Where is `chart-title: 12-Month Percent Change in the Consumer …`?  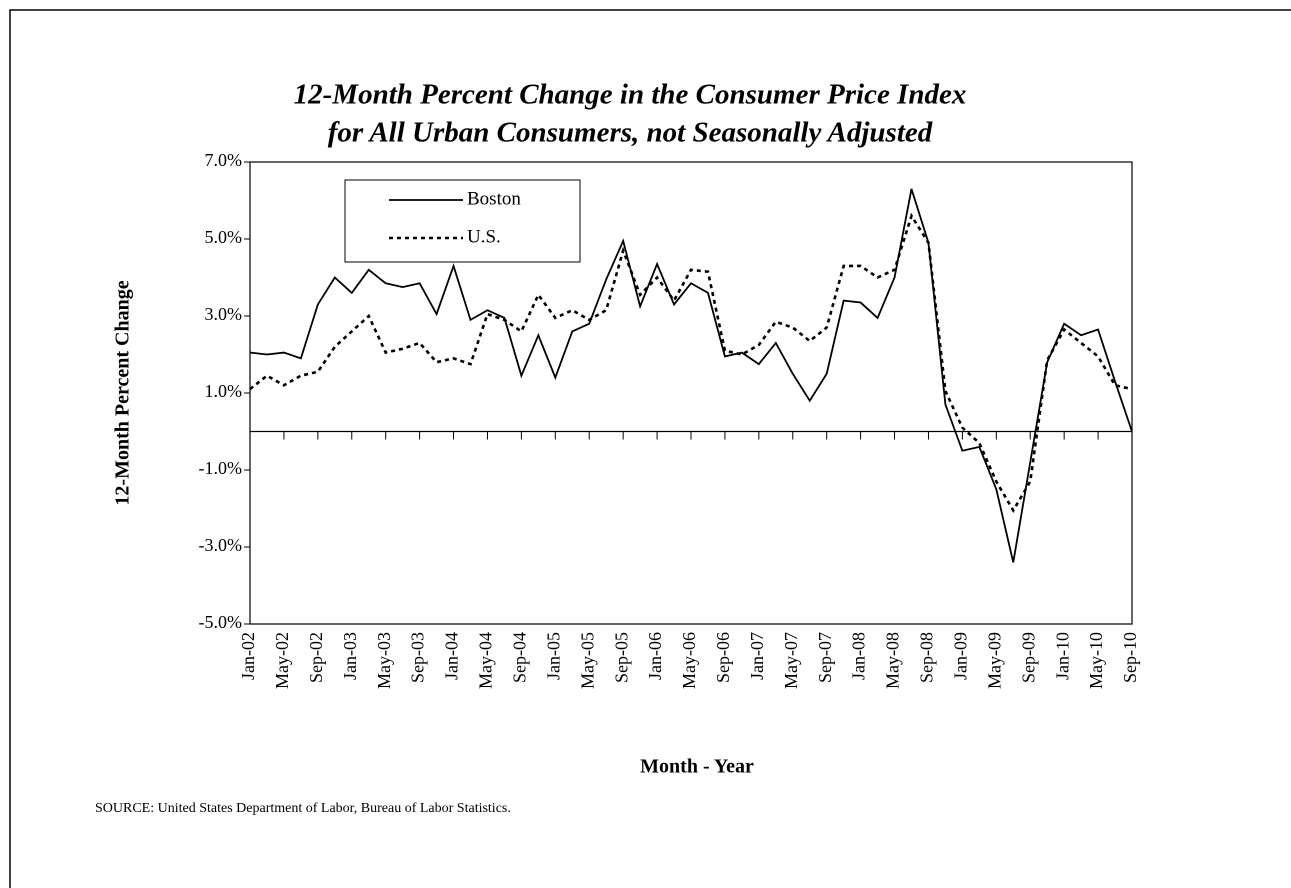 chart-title: 12-Month Percent Change in the Consumer … is located at coordinates (630, 95).